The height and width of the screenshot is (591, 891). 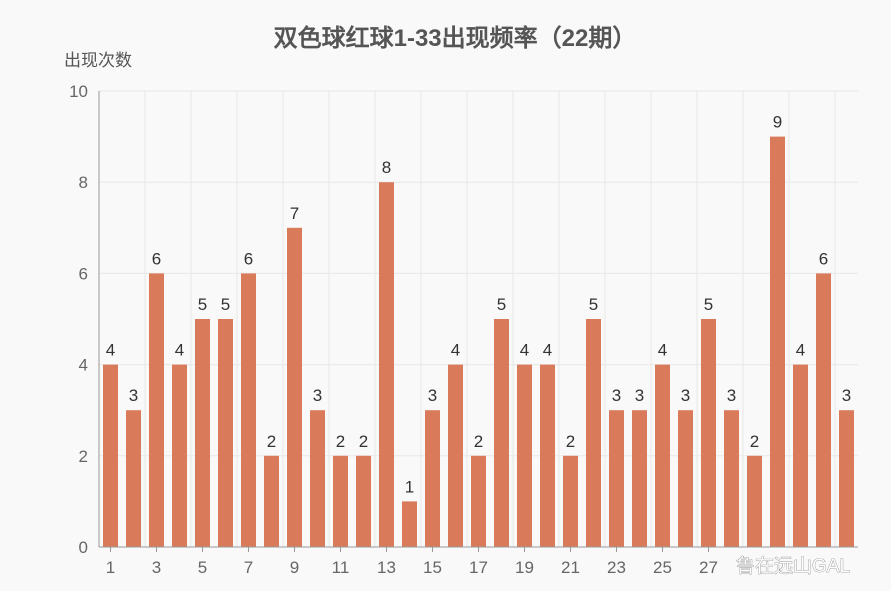 I want to click on x-tick-label: 11, so click(x=341, y=567).